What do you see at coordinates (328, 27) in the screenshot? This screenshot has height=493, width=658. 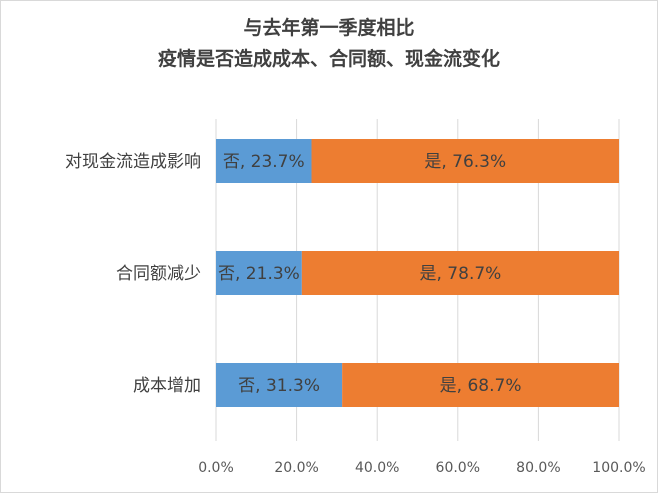 I see `chart-title-line-1: 与去年第一季度相比` at bounding box center [328, 27].